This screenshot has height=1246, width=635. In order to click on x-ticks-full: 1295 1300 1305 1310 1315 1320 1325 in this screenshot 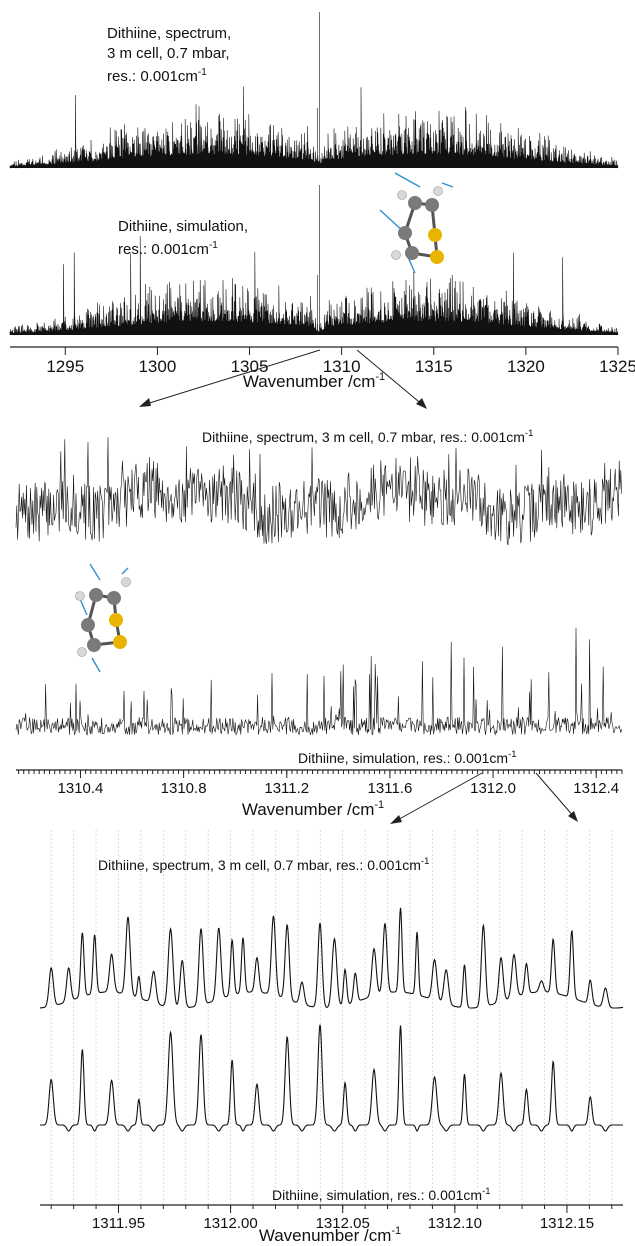, I will do `click(340, 361)`.